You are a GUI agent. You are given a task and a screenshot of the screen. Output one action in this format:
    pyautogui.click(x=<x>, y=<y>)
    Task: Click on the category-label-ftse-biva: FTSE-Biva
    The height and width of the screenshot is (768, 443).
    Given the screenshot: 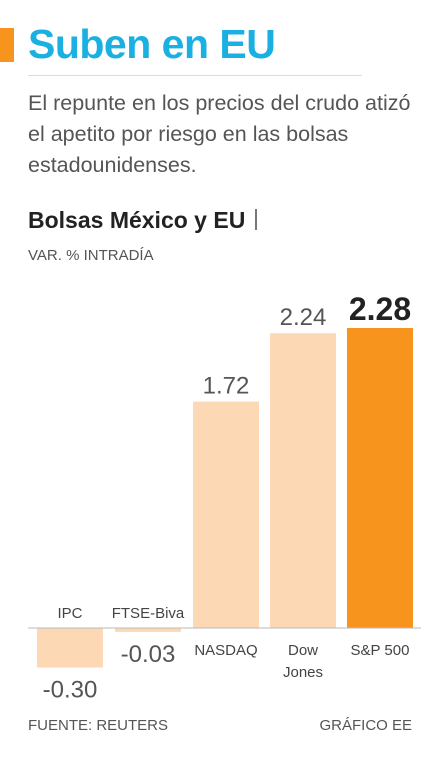 What is the action you would take?
    pyautogui.click(x=148, y=613)
    